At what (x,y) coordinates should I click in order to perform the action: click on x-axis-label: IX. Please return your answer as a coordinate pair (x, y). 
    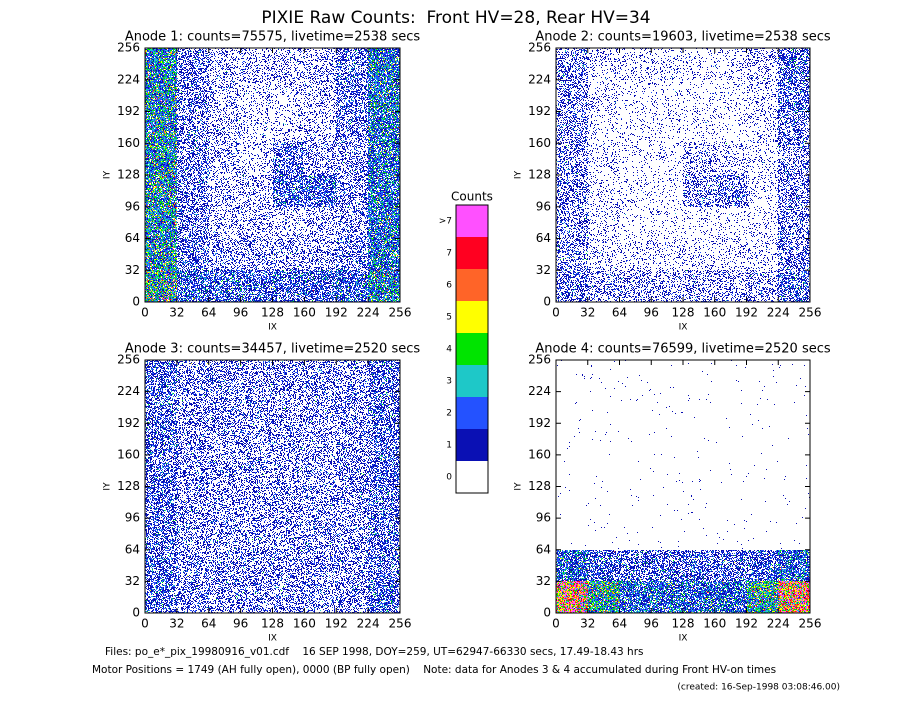
    Looking at the image, I should click on (272, 328).